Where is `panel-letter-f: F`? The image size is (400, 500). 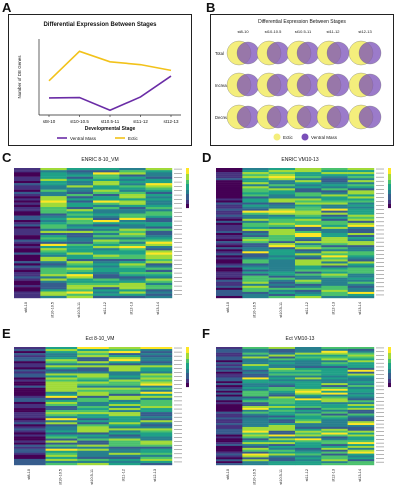
panel-letter-f: F is located at coordinates (206, 333).